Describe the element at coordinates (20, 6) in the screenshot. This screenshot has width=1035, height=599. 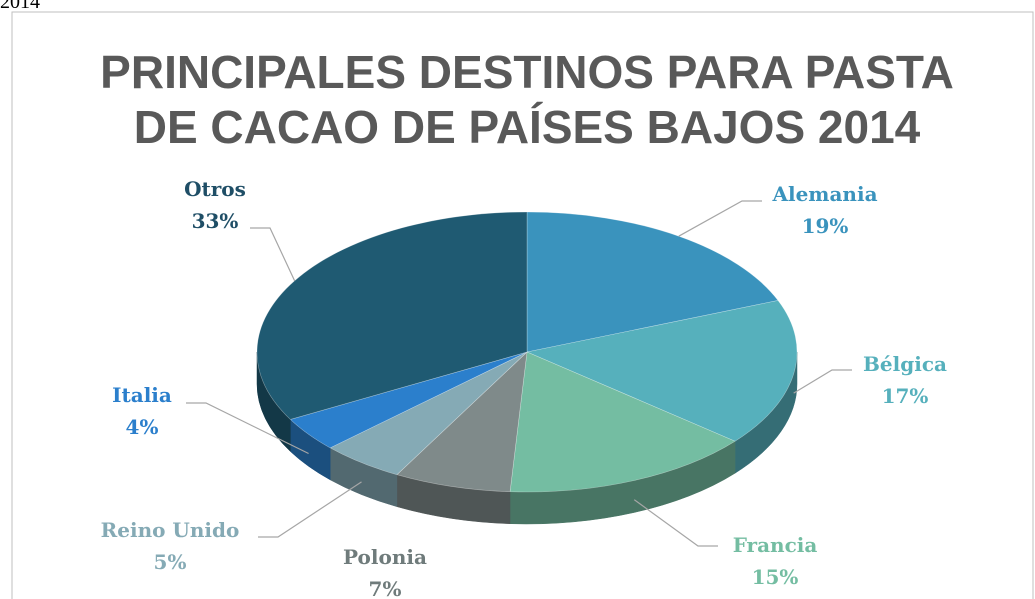
I see `page-caption: 2014` at that location.